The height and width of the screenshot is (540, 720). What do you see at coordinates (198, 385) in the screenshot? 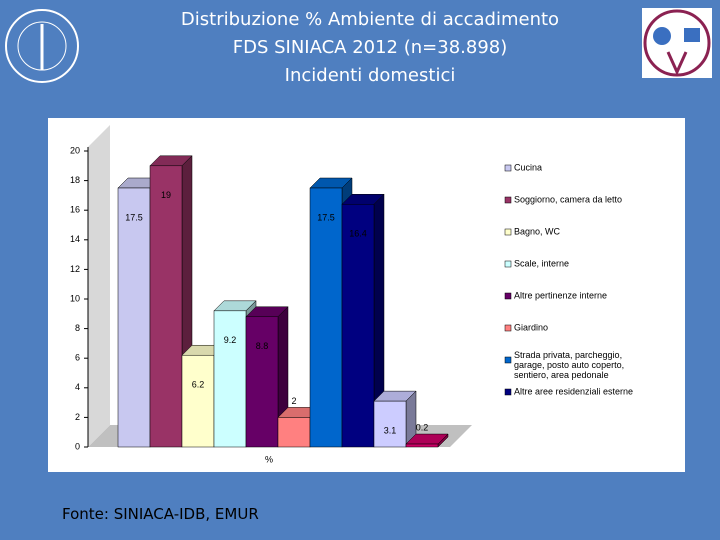
I see `data-label: 6.2` at bounding box center [198, 385].